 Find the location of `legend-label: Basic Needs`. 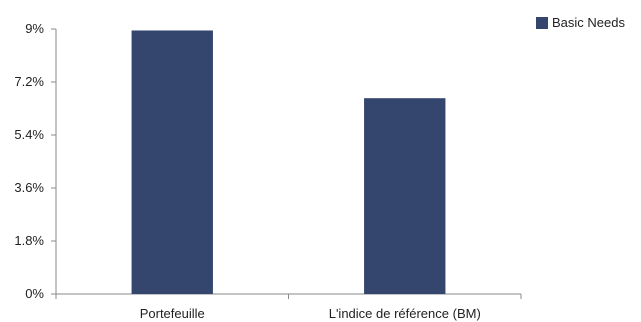

legend-label: Basic Needs is located at coordinates (588, 22).